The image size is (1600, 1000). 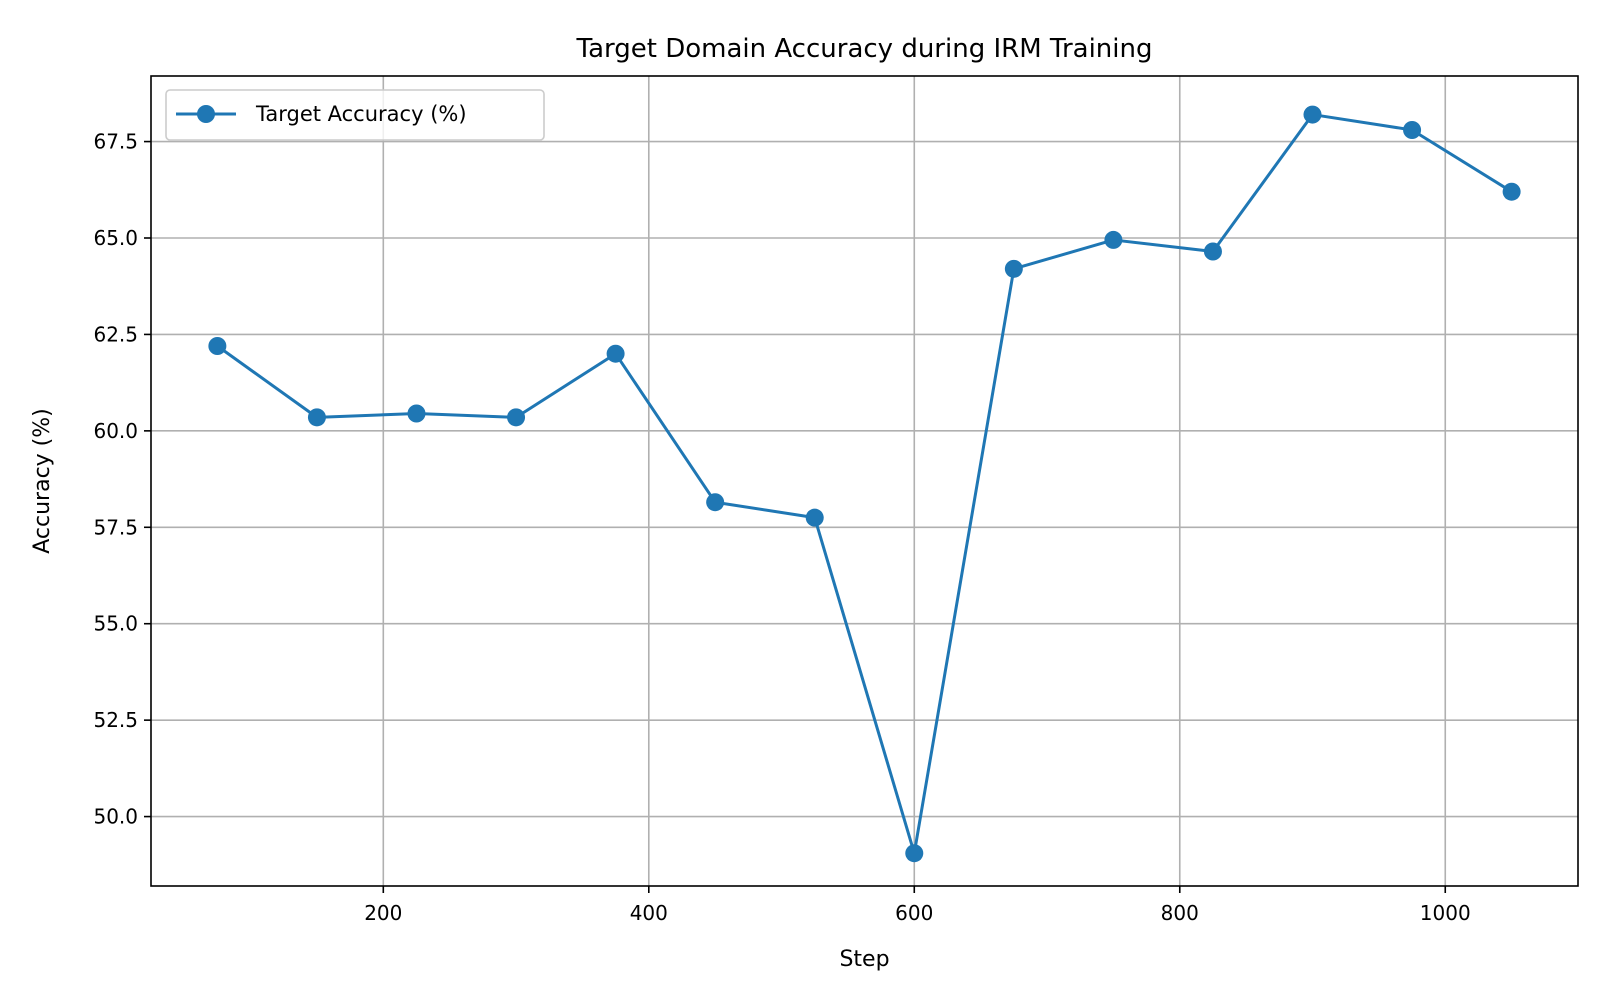 What do you see at coordinates (115, 142) in the screenshot?
I see `y-tick-label: 67.5` at bounding box center [115, 142].